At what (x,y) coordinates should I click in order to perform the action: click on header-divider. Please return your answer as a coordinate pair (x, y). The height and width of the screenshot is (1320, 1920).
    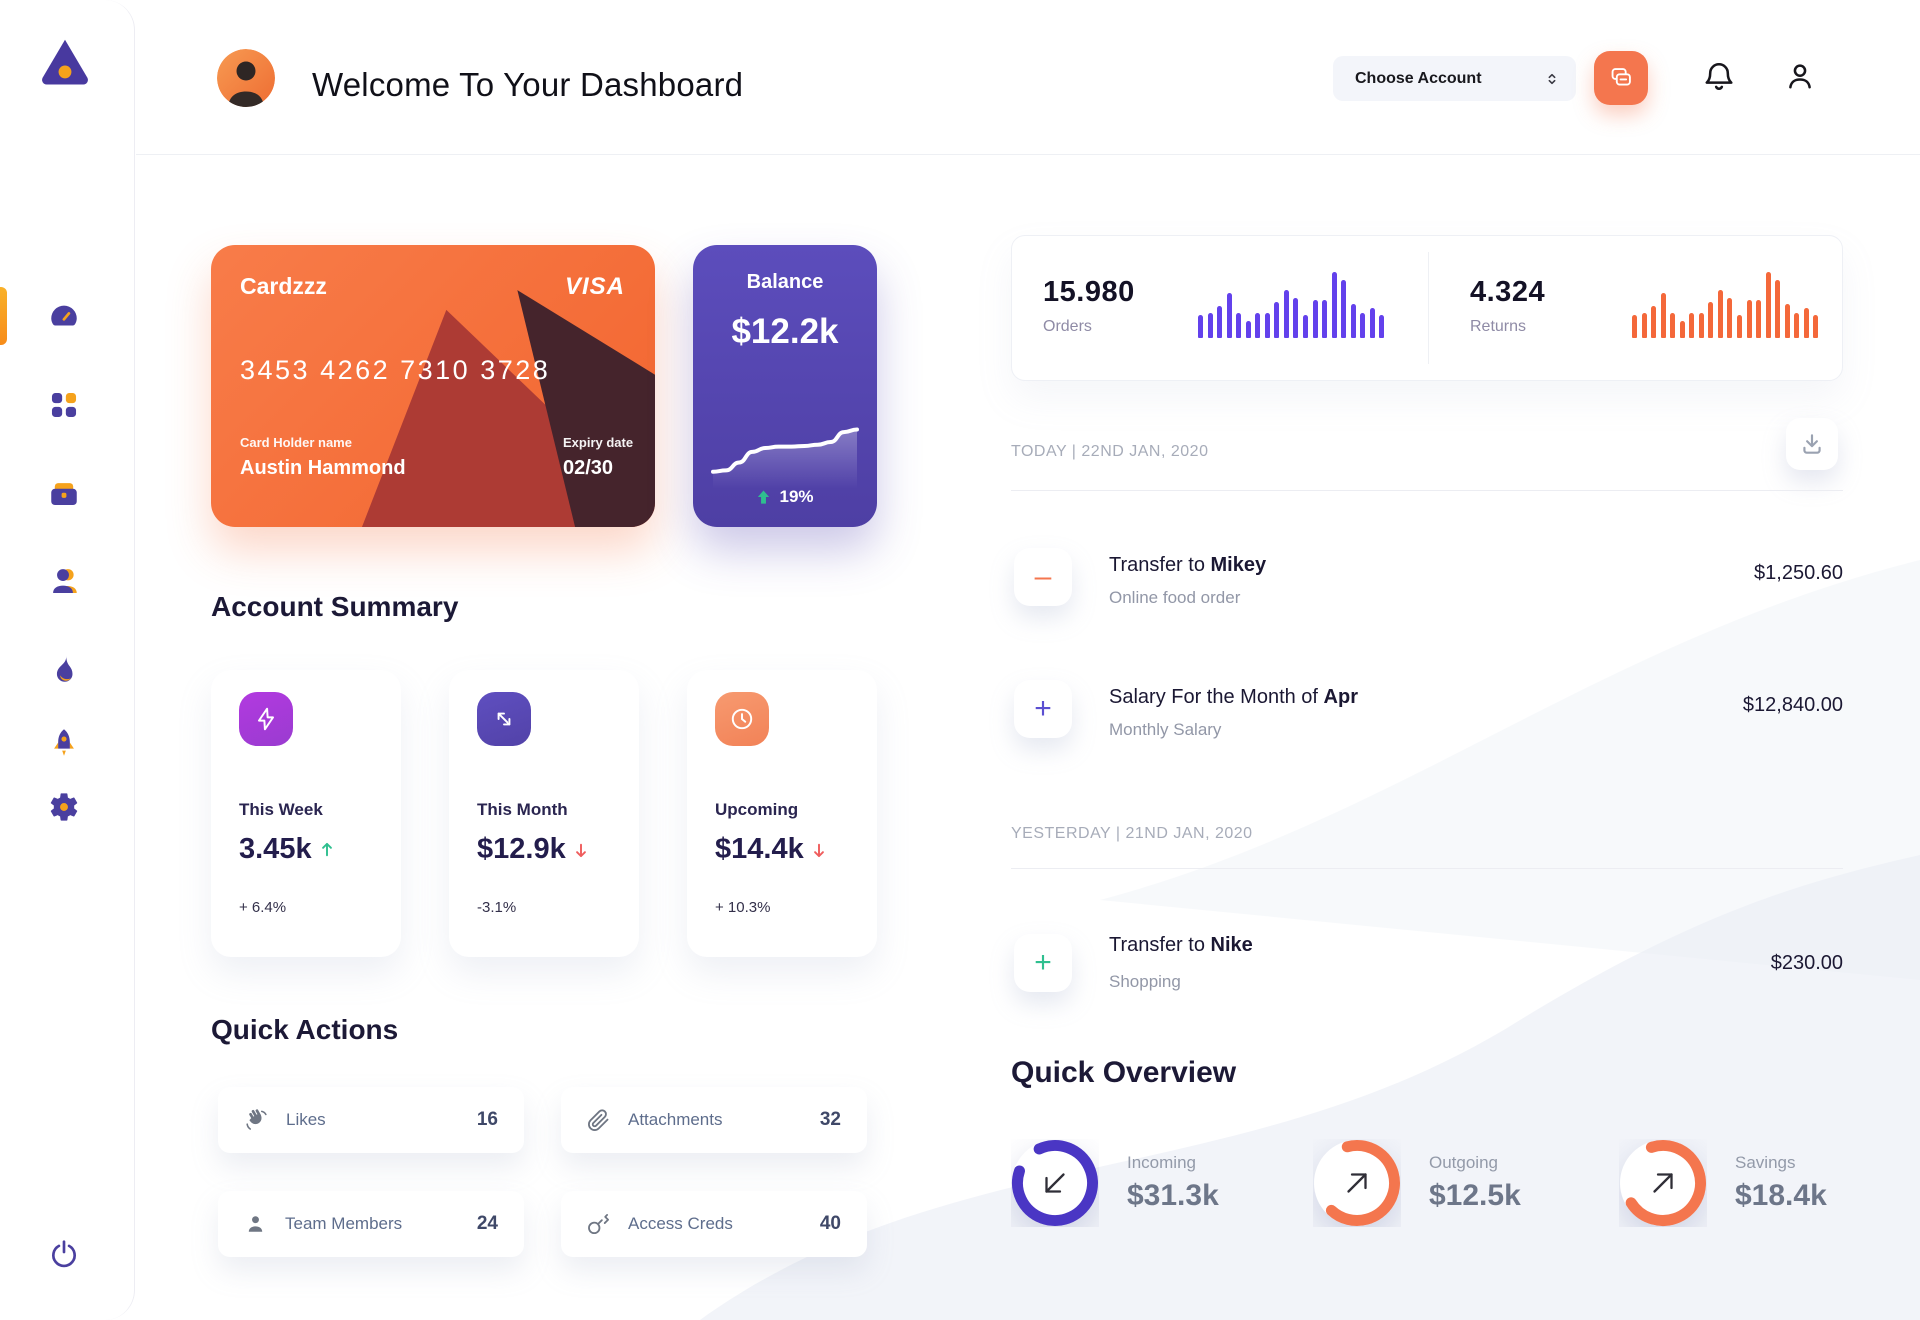
    Looking at the image, I should click on (1028, 154).